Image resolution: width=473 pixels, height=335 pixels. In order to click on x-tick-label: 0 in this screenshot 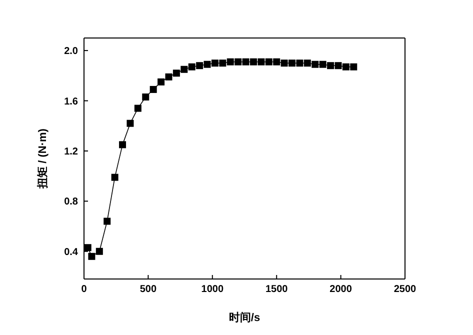, I will do `click(84, 290)`.